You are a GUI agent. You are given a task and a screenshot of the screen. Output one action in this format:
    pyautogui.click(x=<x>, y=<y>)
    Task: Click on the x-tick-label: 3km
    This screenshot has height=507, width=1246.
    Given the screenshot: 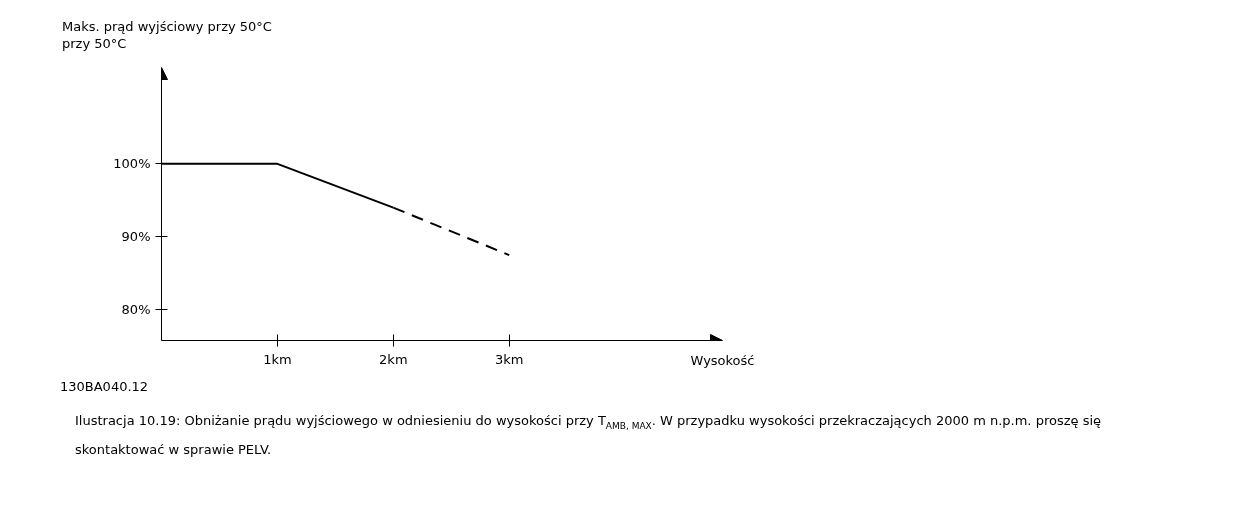 What is the action you would take?
    pyautogui.click(x=509, y=359)
    